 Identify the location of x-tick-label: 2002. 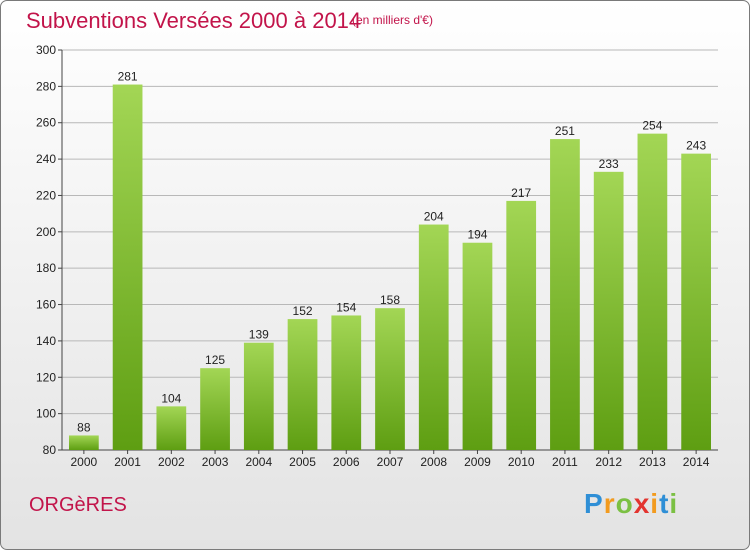
(171, 462).